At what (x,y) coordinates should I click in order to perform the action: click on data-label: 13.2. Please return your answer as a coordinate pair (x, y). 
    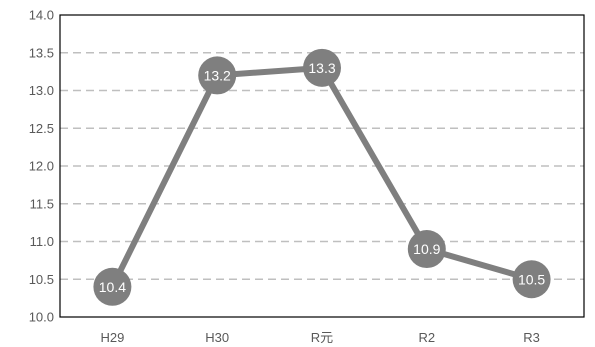
    Looking at the image, I should click on (217, 75).